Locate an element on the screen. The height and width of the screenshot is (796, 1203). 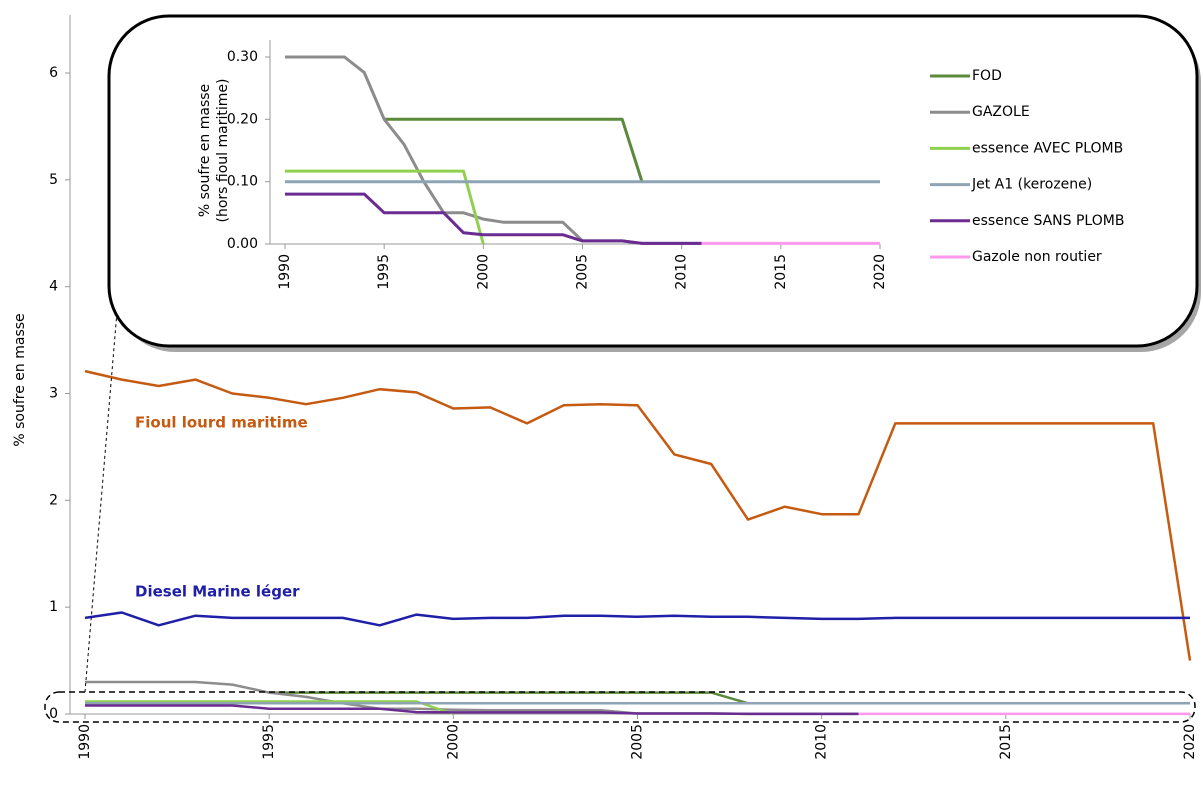
y-tick-label: 1 is located at coordinates (53, 607).